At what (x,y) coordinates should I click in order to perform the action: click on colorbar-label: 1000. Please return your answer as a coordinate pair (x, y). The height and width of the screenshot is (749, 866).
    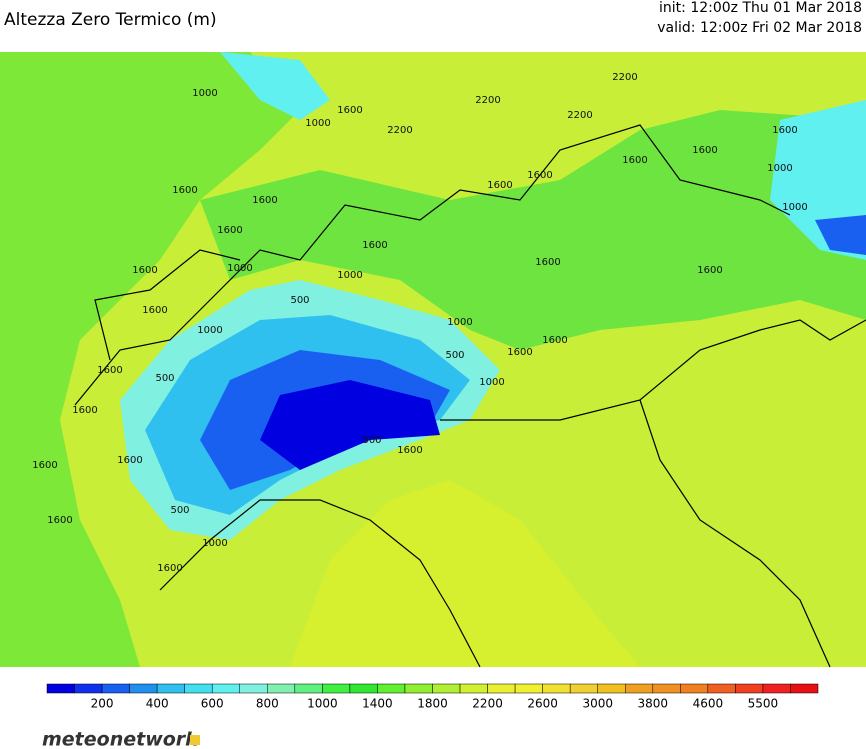
    Looking at the image, I should click on (322, 704).